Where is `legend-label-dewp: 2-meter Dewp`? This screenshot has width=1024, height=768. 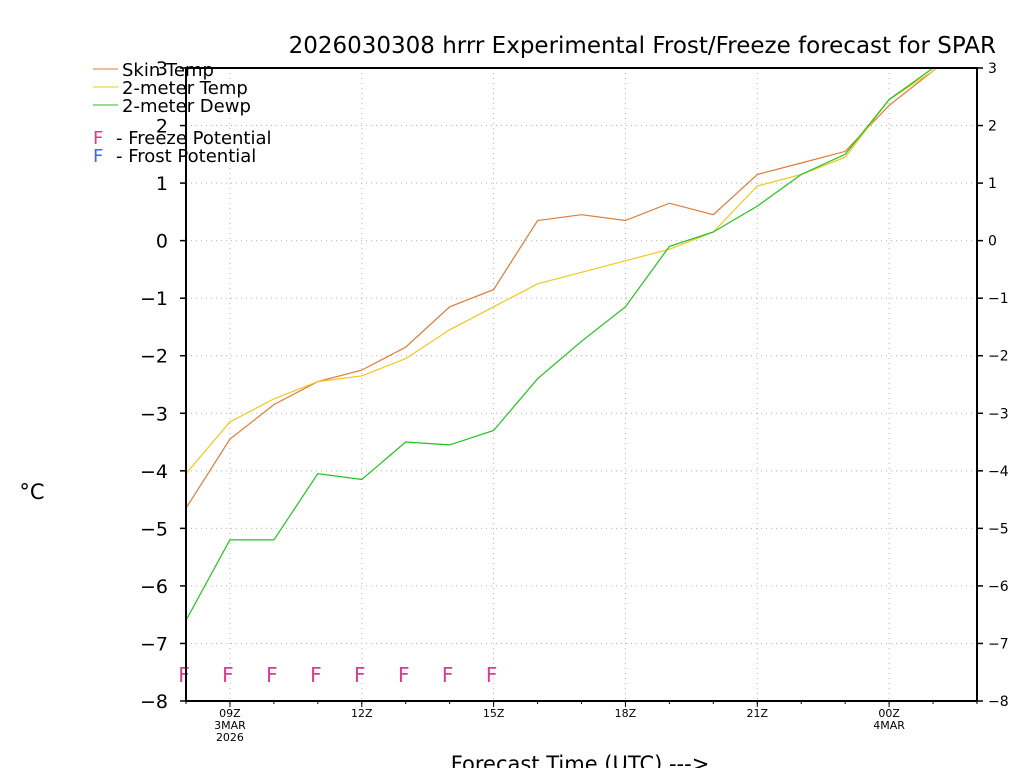
legend-label-dewp: 2-meter Dewp is located at coordinates (186, 106).